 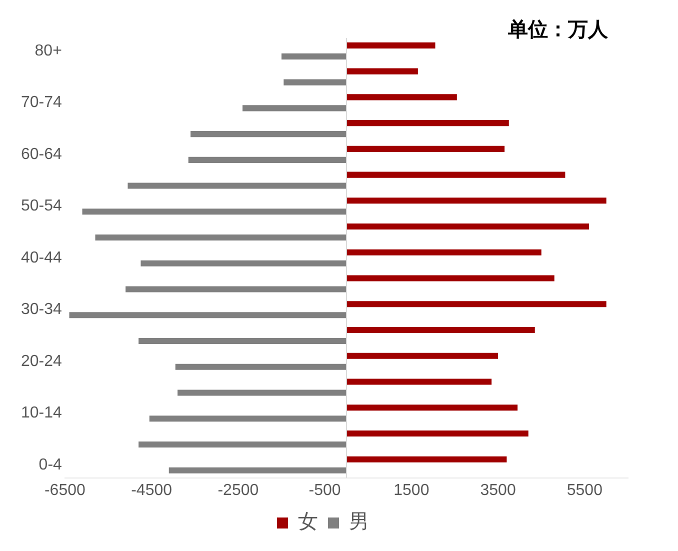 What do you see at coordinates (41, 309) in the screenshot?
I see `y-tick-label: 30-34` at bounding box center [41, 309].